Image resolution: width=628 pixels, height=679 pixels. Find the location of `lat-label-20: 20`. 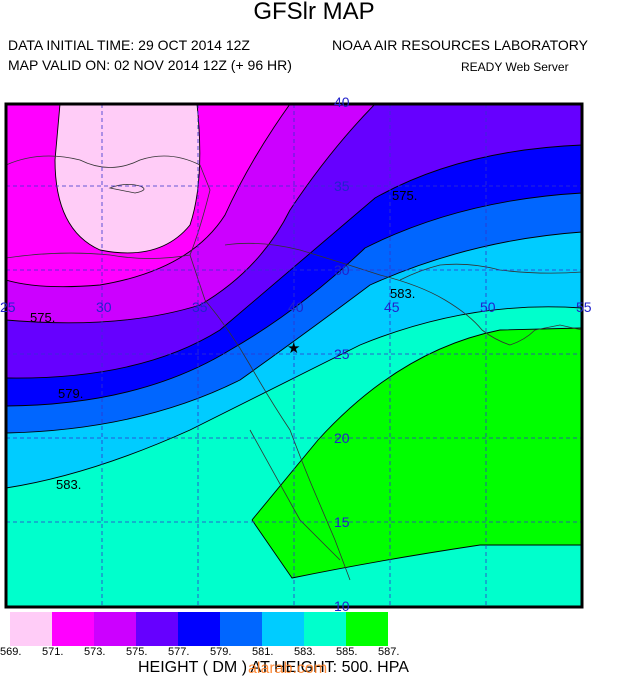

lat-label-20: 20 is located at coordinates (342, 438).